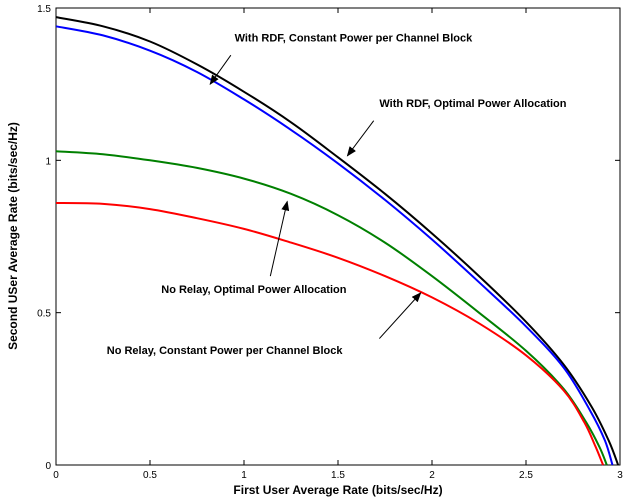  Describe the element at coordinates (150, 475) in the screenshot. I see `x-tick-label: 0.5` at that location.